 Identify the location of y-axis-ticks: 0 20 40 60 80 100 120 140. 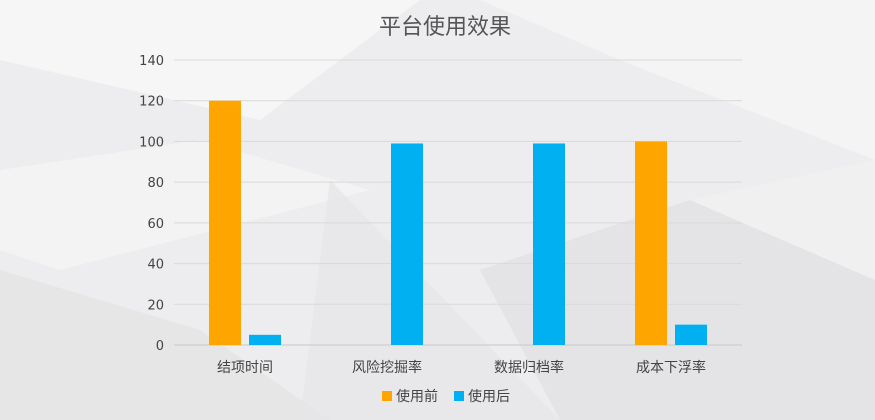
(151, 204).